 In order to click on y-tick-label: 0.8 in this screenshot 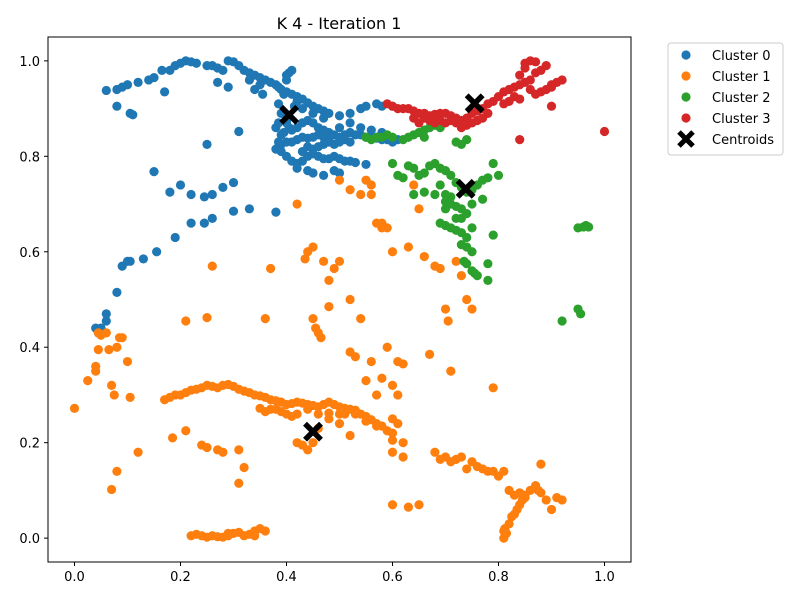, I will do `click(29, 157)`.